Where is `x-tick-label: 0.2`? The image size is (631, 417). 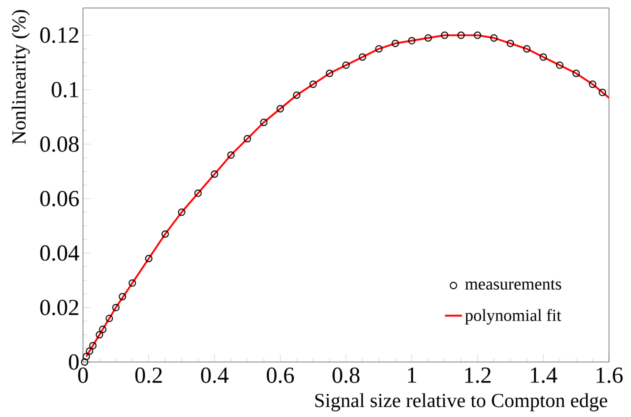
x-tick-label: 0.2 is located at coordinates (148, 376).